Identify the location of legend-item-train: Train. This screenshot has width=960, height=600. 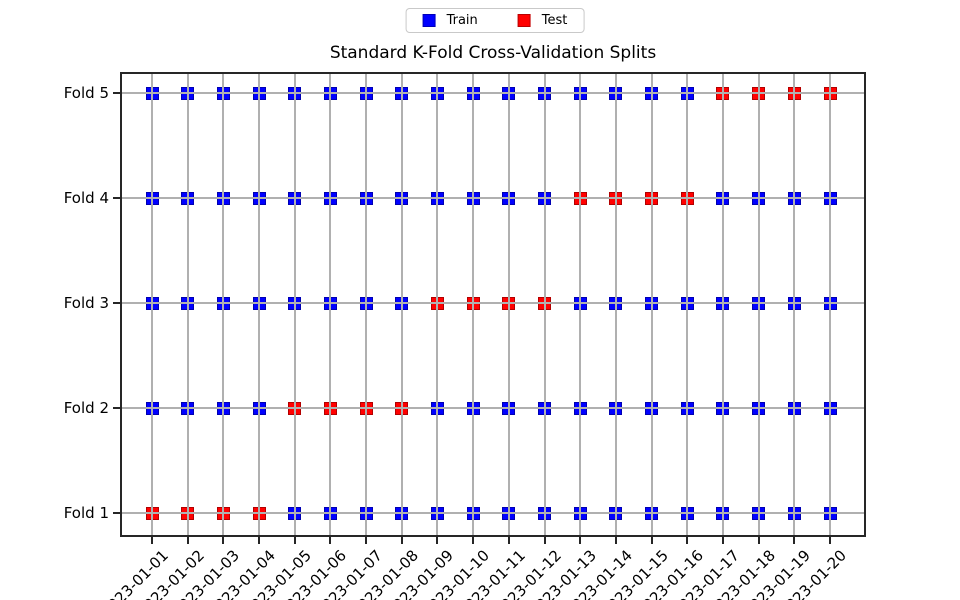
(450, 20).